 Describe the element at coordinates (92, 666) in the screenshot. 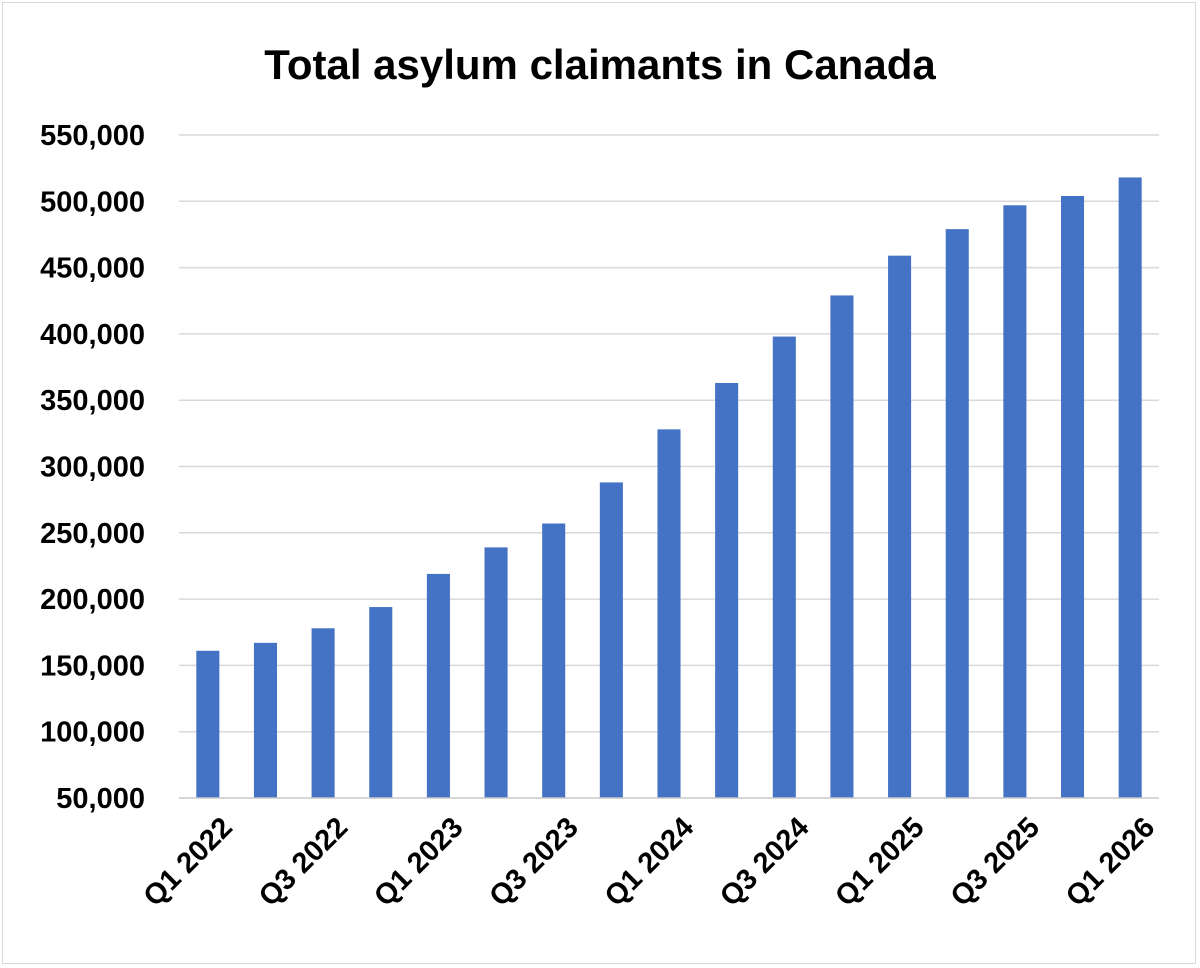

I see `y-tick-label: 150,000` at that location.